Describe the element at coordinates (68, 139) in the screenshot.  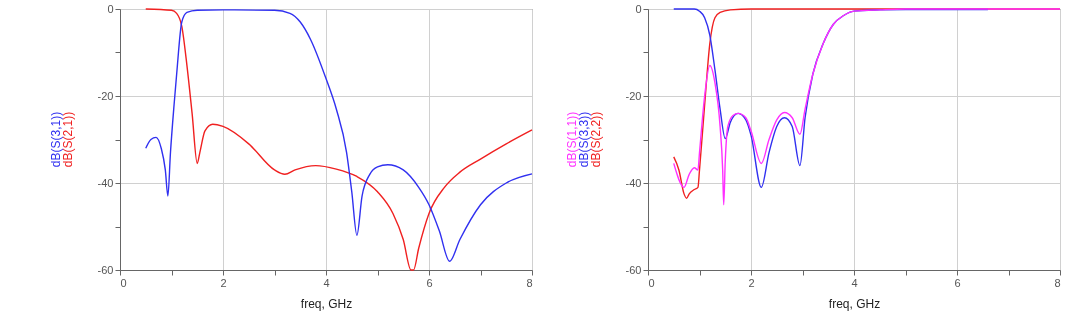
I see `text: dB(S(2,1))` at that location.